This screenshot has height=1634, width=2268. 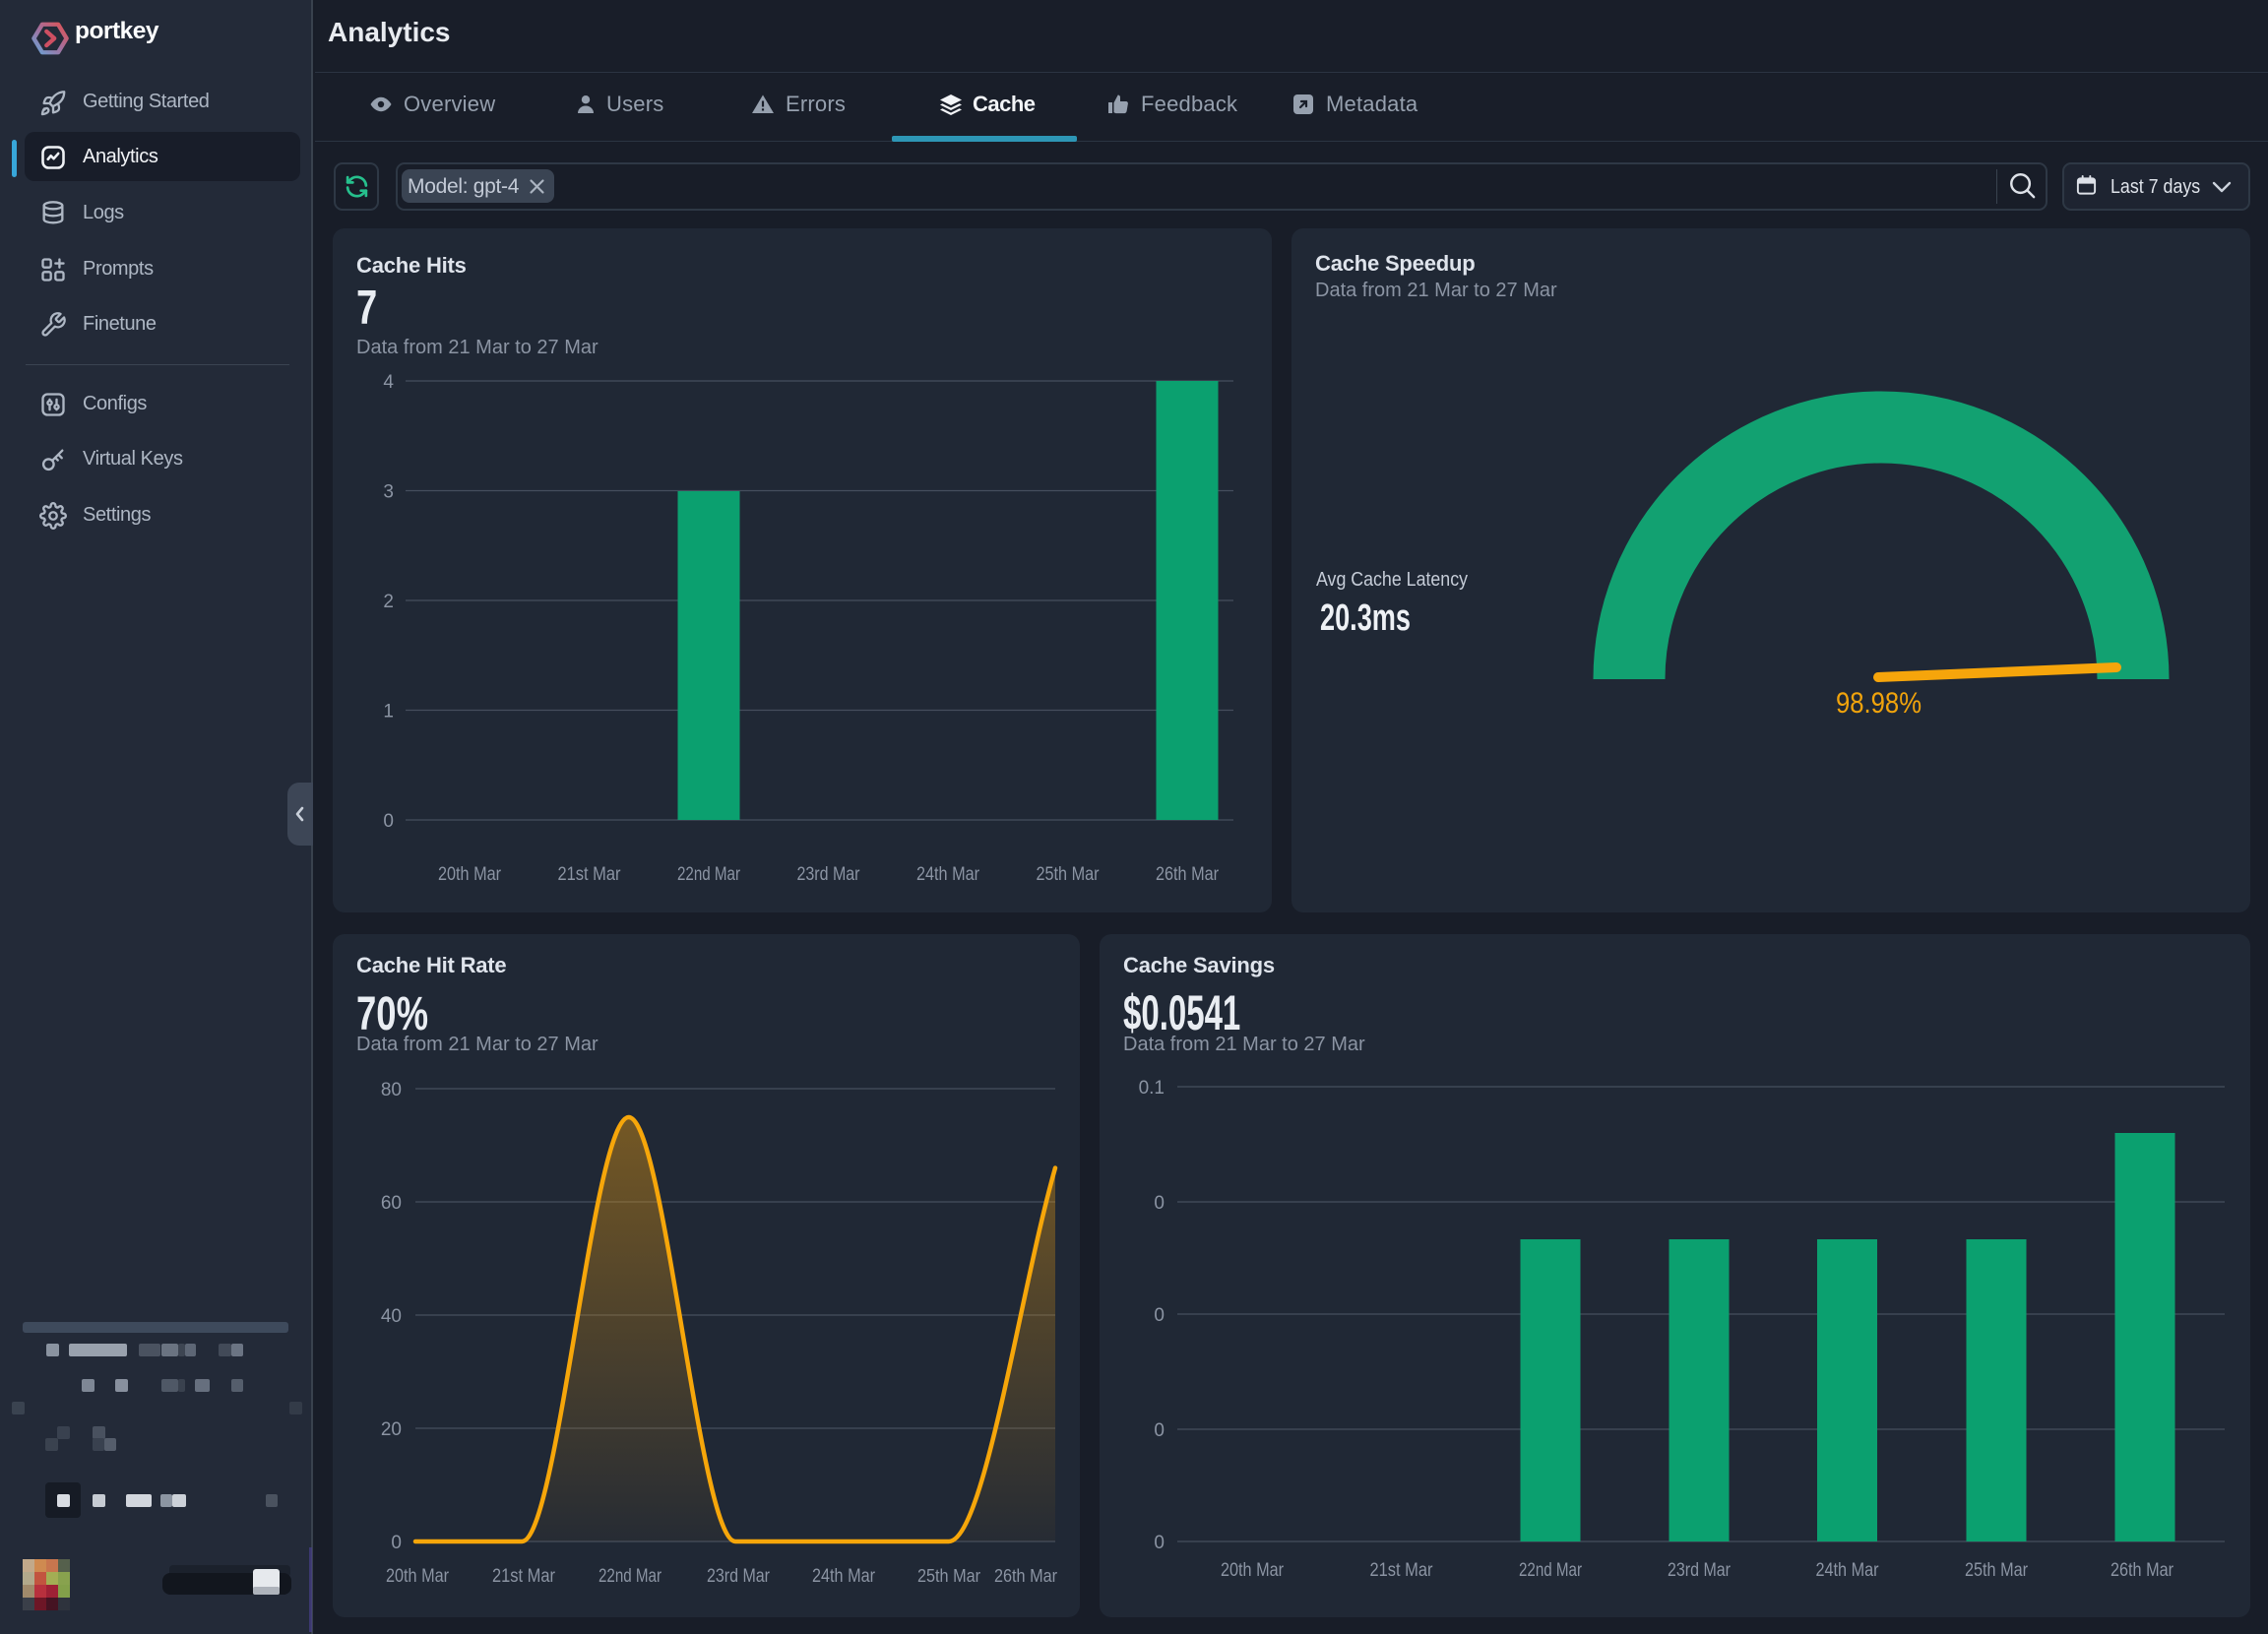 I want to click on svg-text: 0.1, so click(x=1152, y=1088).